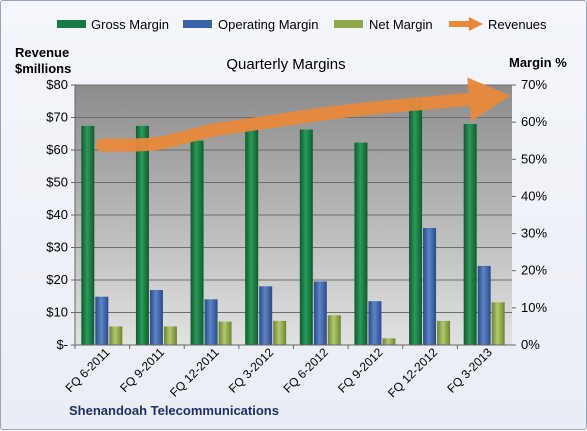  Describe the element at coordinates (285, 64) in the screenshot. I see `chart-title: Quarterly Margins` at that location.